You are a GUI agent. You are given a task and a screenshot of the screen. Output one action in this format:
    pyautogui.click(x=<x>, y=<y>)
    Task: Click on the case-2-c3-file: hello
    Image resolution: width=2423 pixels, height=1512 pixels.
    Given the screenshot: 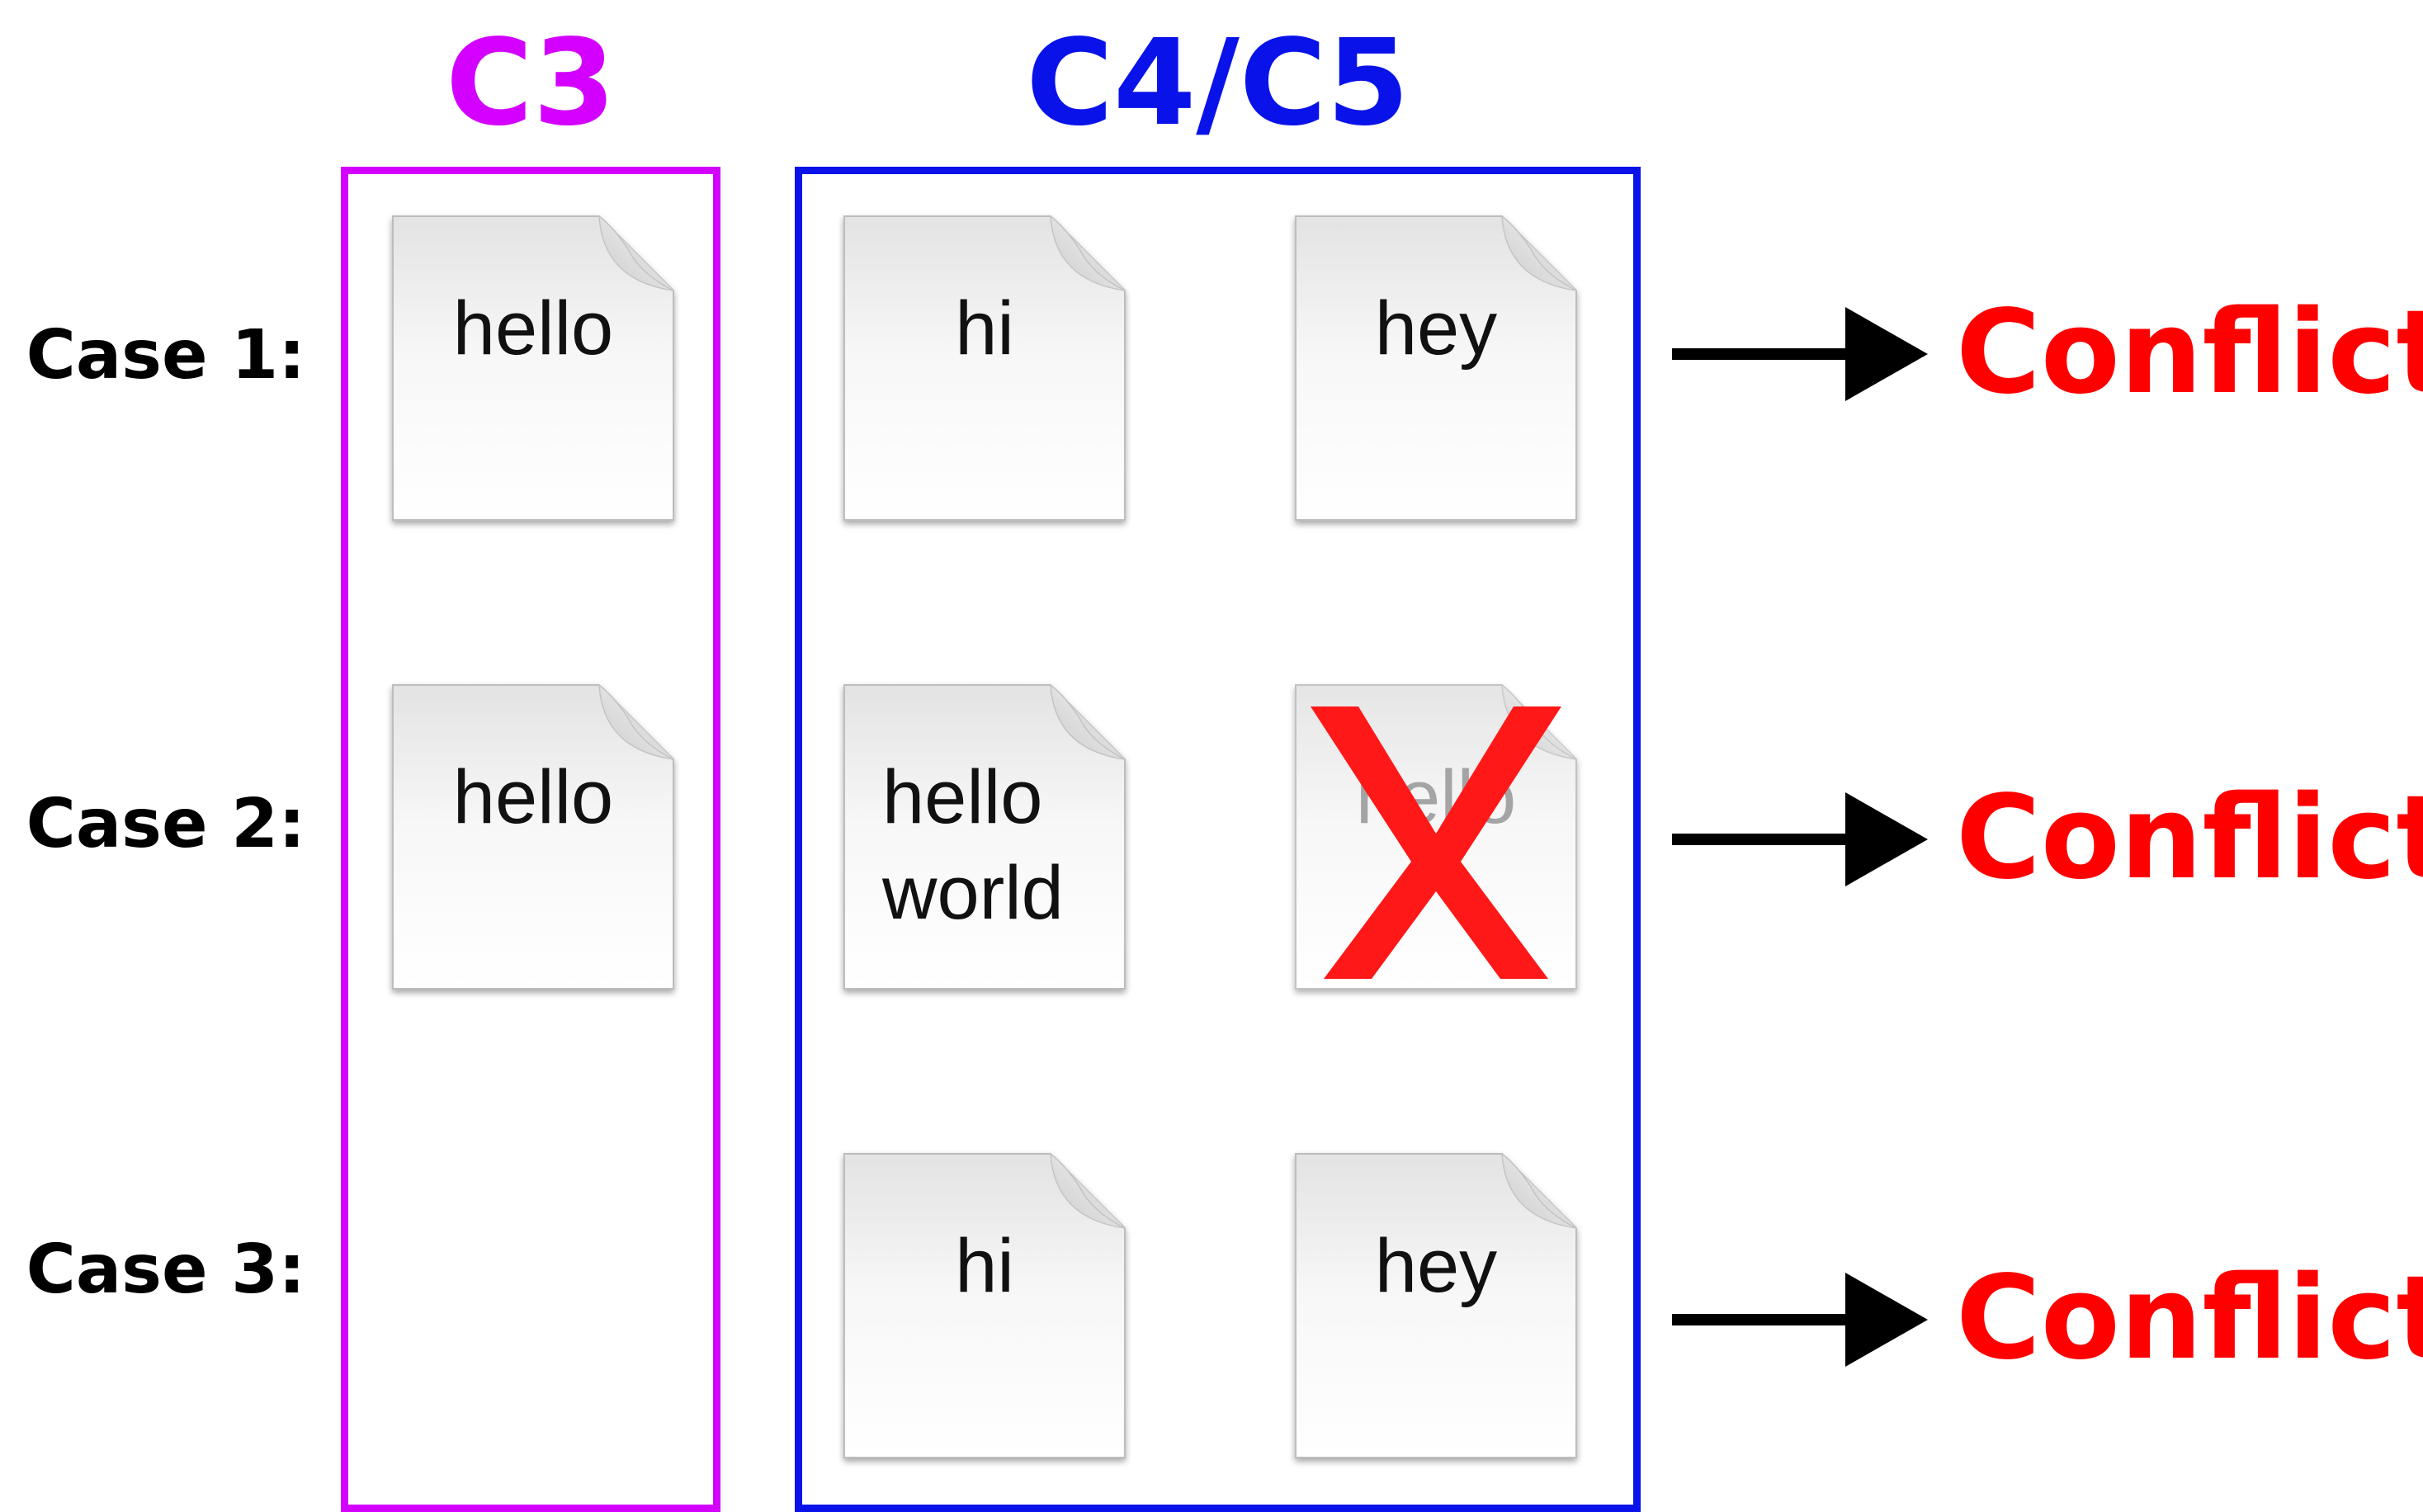 What is the action you would take?
    pyautogui.click(x=533, y=837)
    